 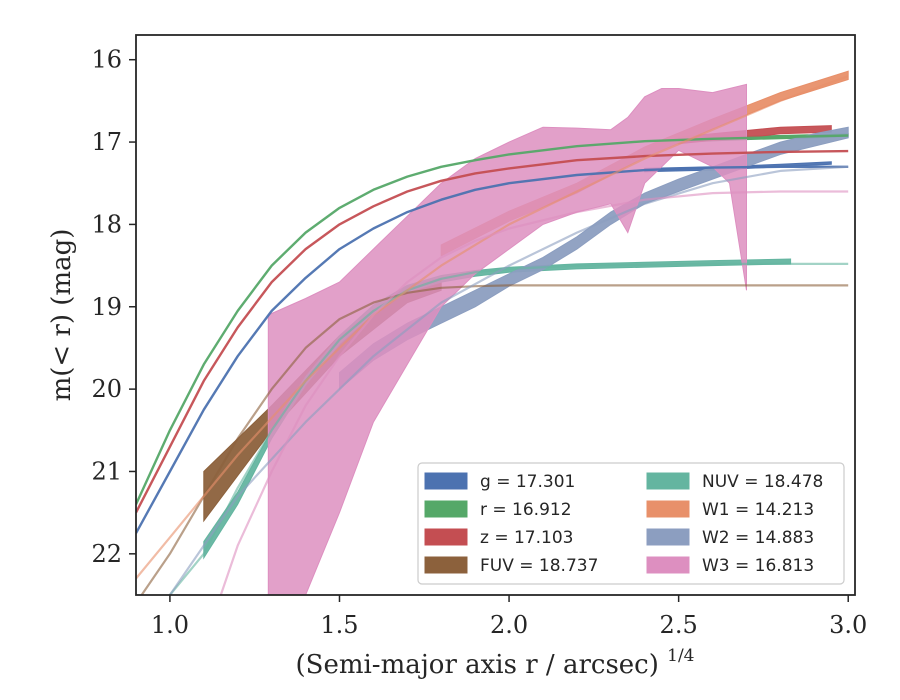 What do you see at coordinates (527, 482) in the screenshot?
I see `legend-label-g: g = 17.301` at bounding box center [527, 482].